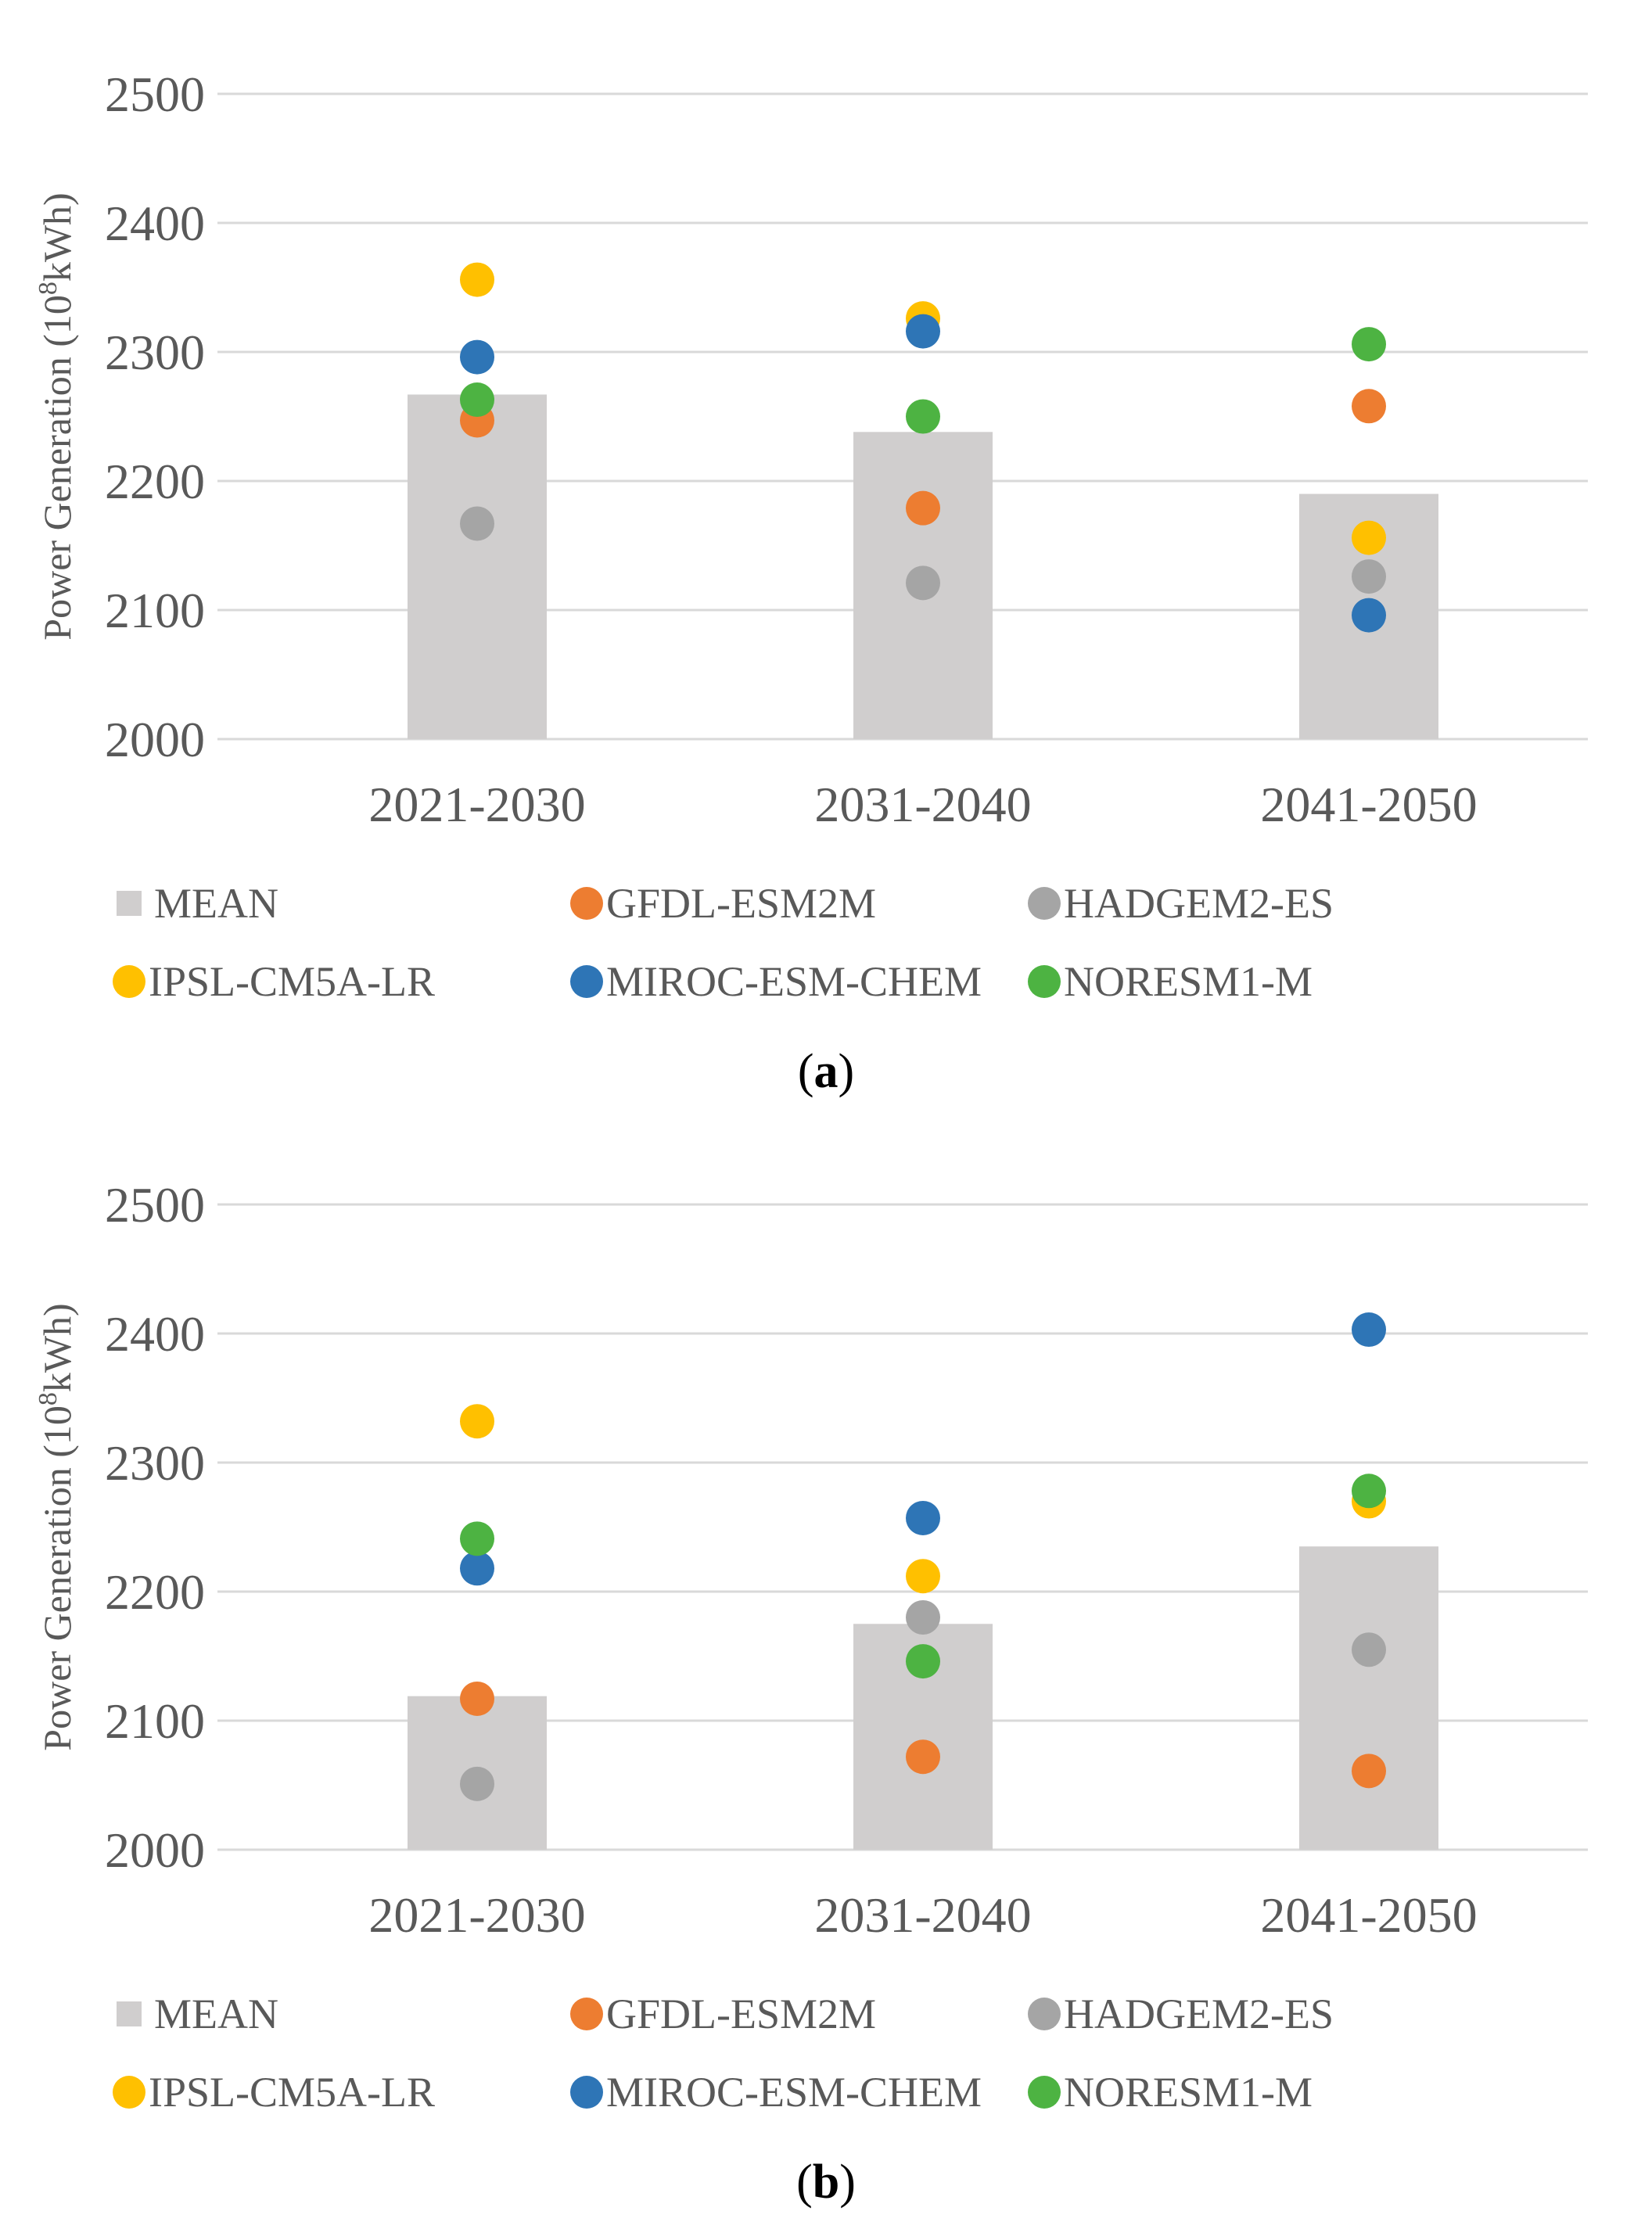 The image size is (1652, 2222). Describe the element at coordinates (923, 1617) in the screenshot. I see `chart-b-point-hadgem2-es-2031-2040` at that location.